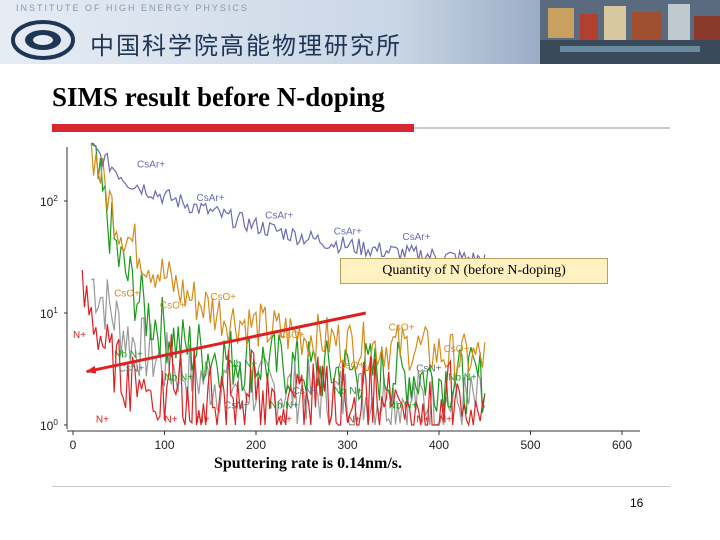 This screenshot has width=720, height=540. What do you see at coordinates (256, 445) in the screenshot?
I see `x-tick-label: 200` at bounding box center [256, 445].